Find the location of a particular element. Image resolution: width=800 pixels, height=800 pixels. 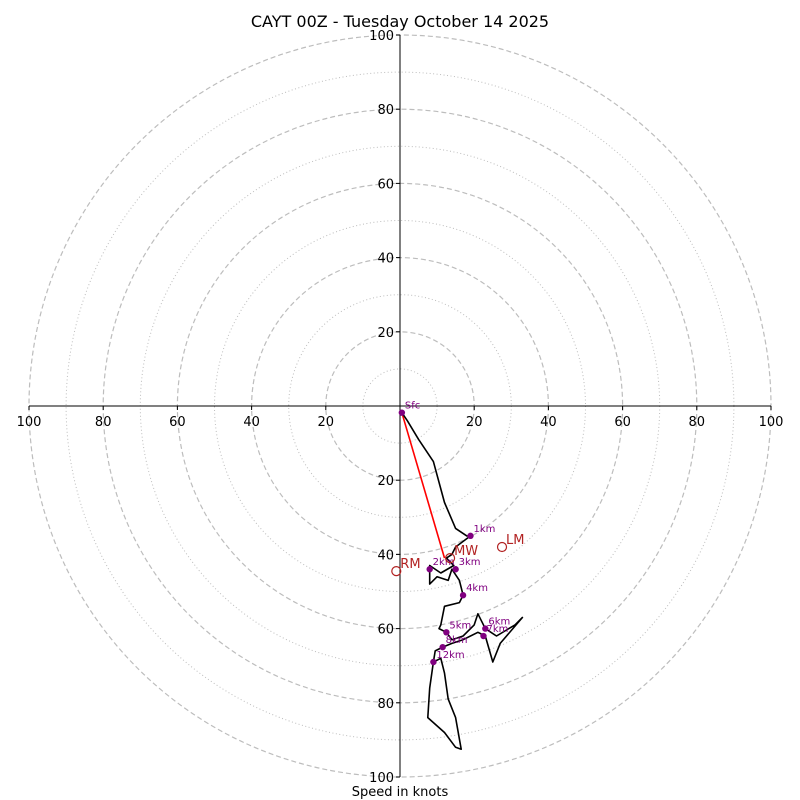

storm-motion-label: MW is located at coordinates (466, 551).